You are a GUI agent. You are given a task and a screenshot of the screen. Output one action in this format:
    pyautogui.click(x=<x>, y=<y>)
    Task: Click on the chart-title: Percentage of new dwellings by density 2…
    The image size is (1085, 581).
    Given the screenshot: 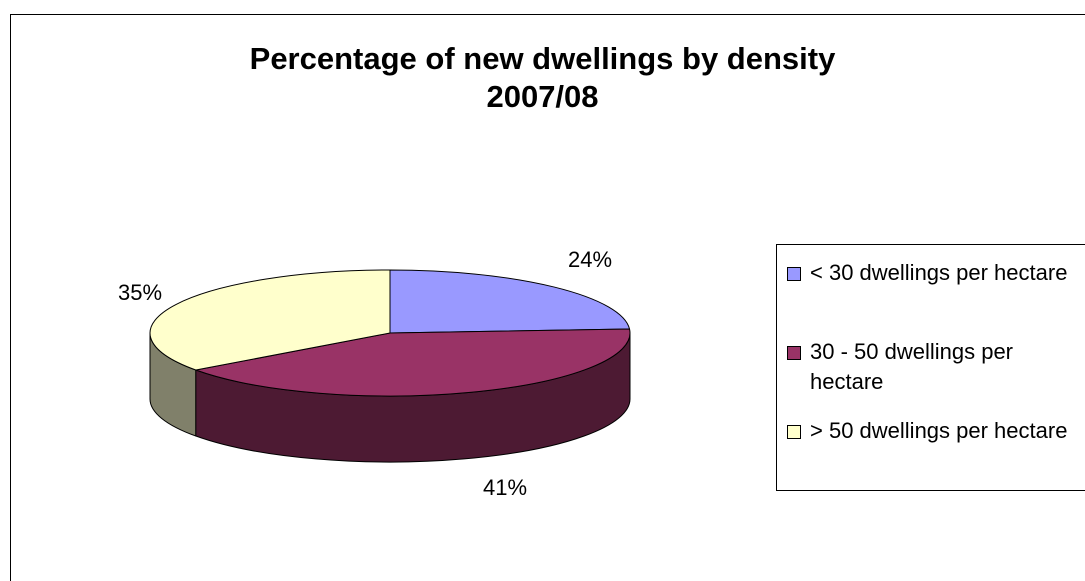 What is the action you would take?
    pyautogui.click(x=542, y=78)
    